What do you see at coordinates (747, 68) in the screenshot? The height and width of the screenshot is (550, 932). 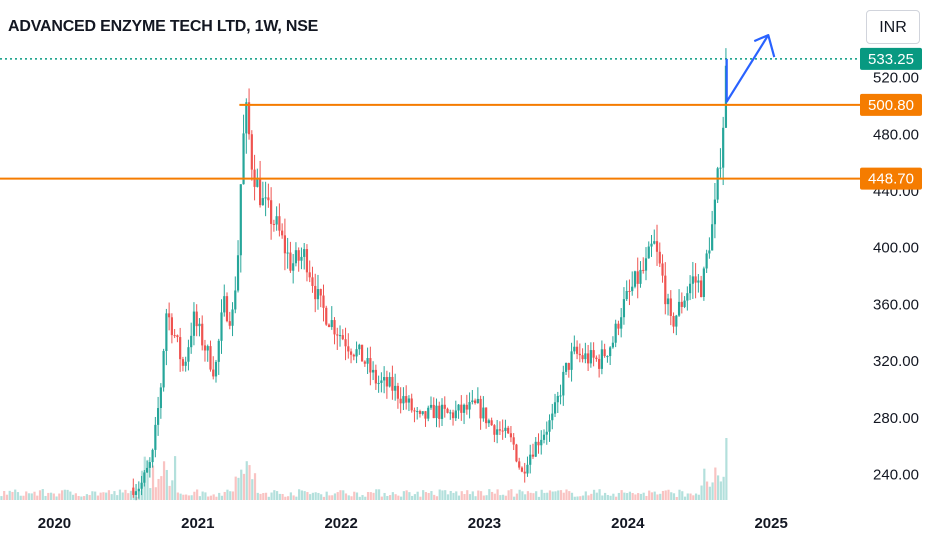 I see `projection-arrow` at bounding box center [747, 68].